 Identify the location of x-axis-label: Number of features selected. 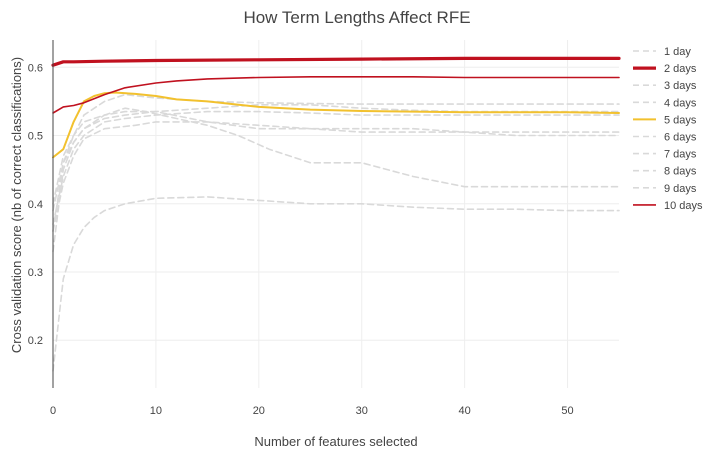
(335, 441).